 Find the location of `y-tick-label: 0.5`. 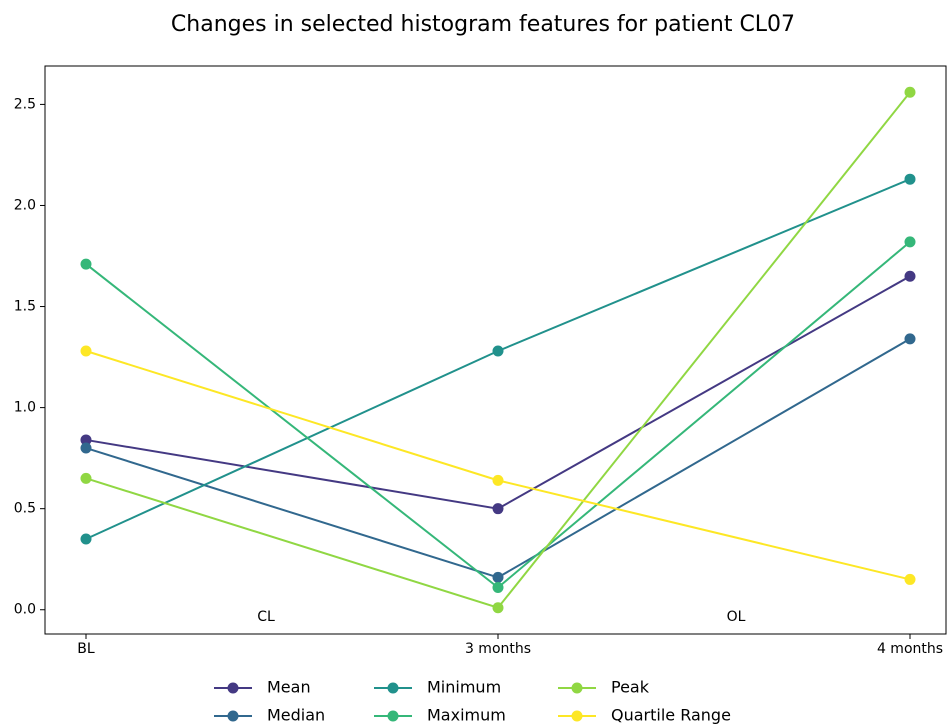

y-tick-label: 0.5 is located at coordinates (25, 509).